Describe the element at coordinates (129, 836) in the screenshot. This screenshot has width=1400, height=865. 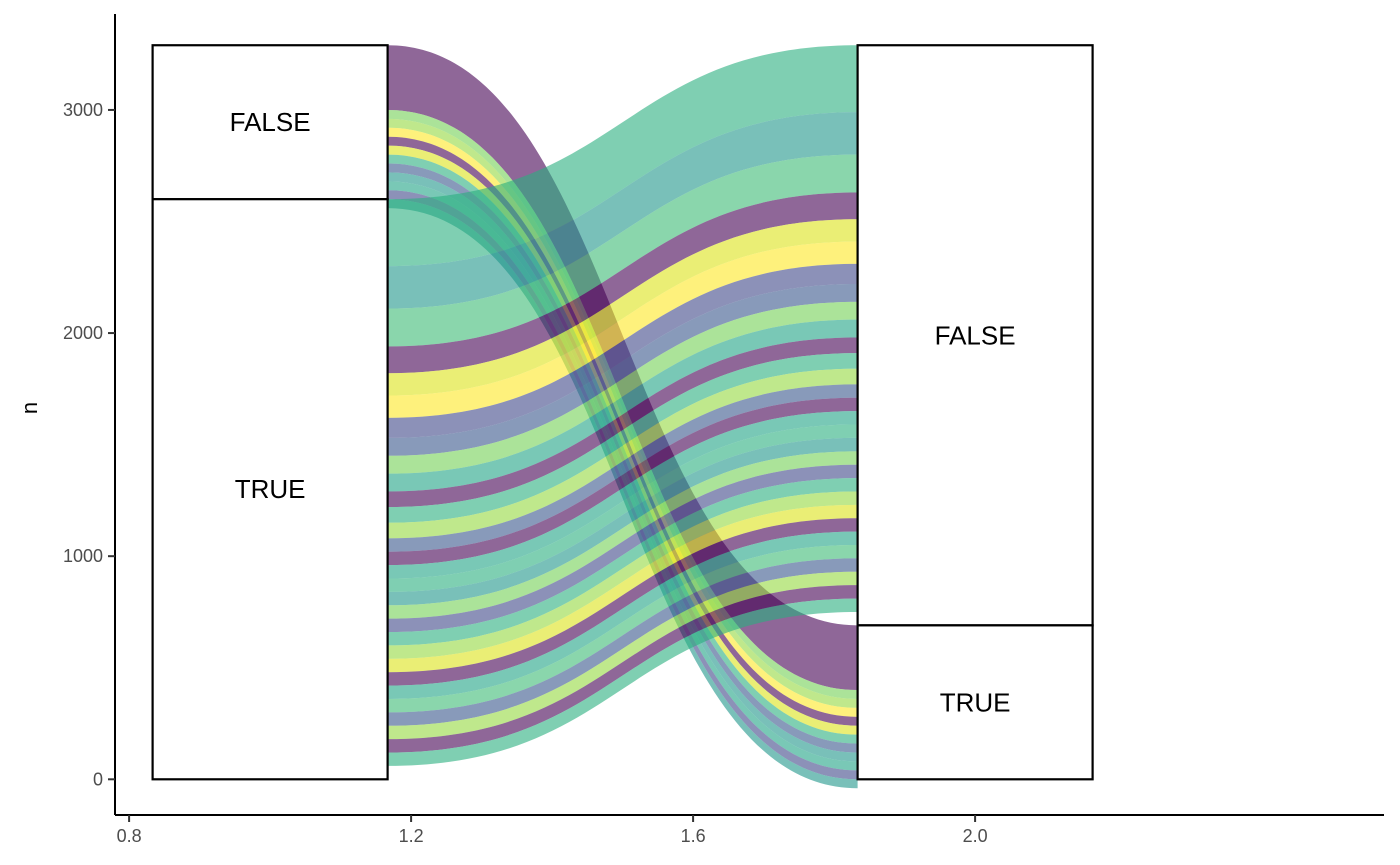
I see `x-tick-label: 0.8` at that location.